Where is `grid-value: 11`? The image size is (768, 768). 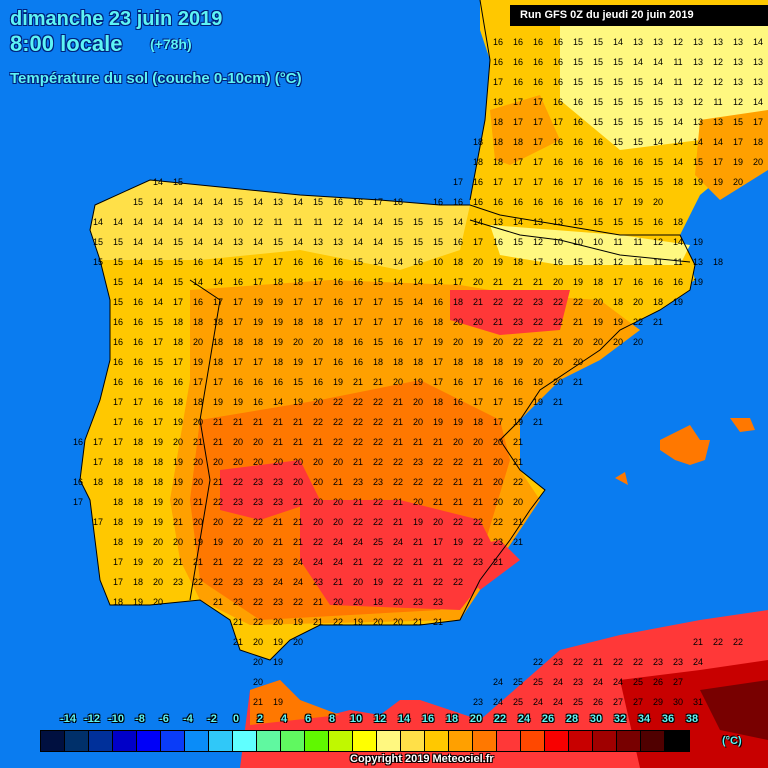 grid-value: 11 is located at coordinates (718, 102).